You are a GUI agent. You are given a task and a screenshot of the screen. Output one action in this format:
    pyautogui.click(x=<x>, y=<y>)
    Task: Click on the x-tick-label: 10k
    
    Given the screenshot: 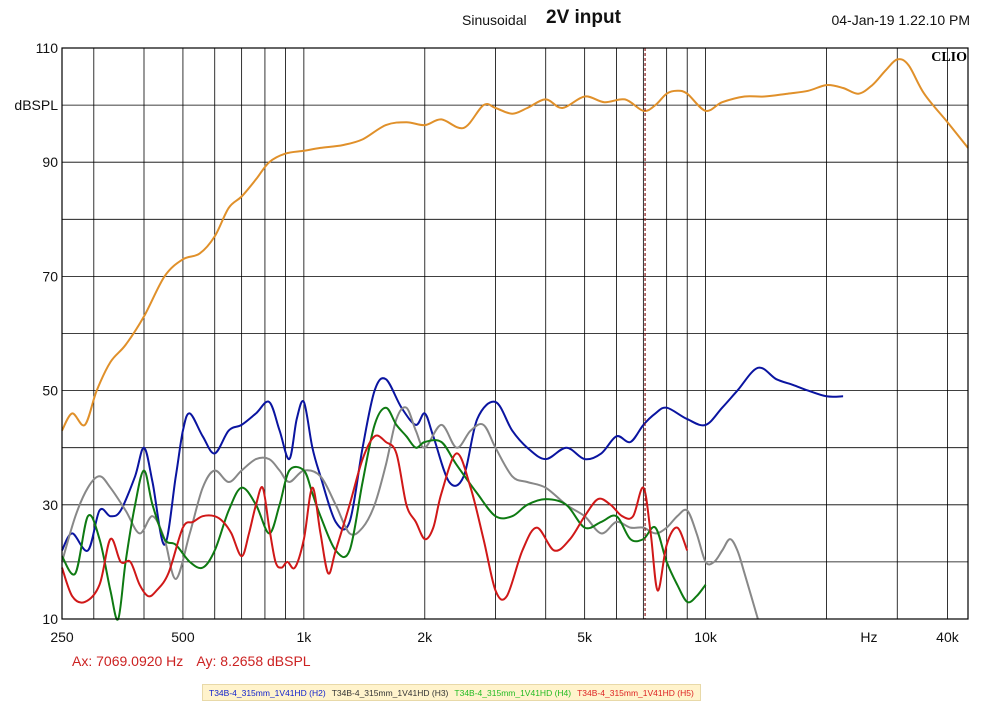 What is the action you would take?
    pyautogui.click(x=706, y=637)
    